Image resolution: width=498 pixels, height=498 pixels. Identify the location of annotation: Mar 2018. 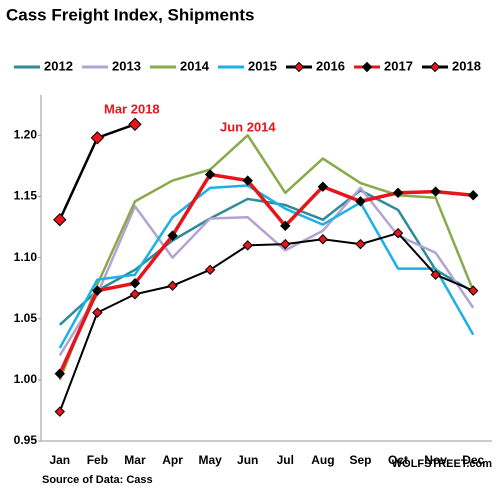
(132, 108).